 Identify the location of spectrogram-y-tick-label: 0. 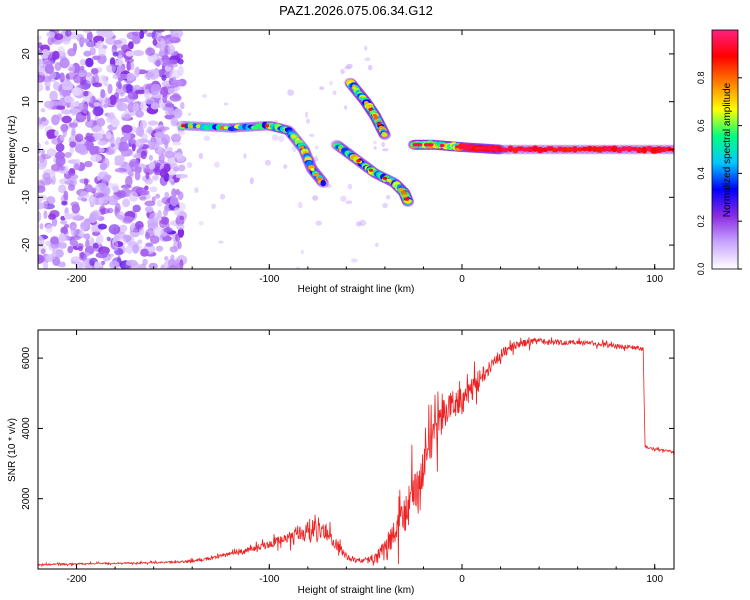
(26, 149).